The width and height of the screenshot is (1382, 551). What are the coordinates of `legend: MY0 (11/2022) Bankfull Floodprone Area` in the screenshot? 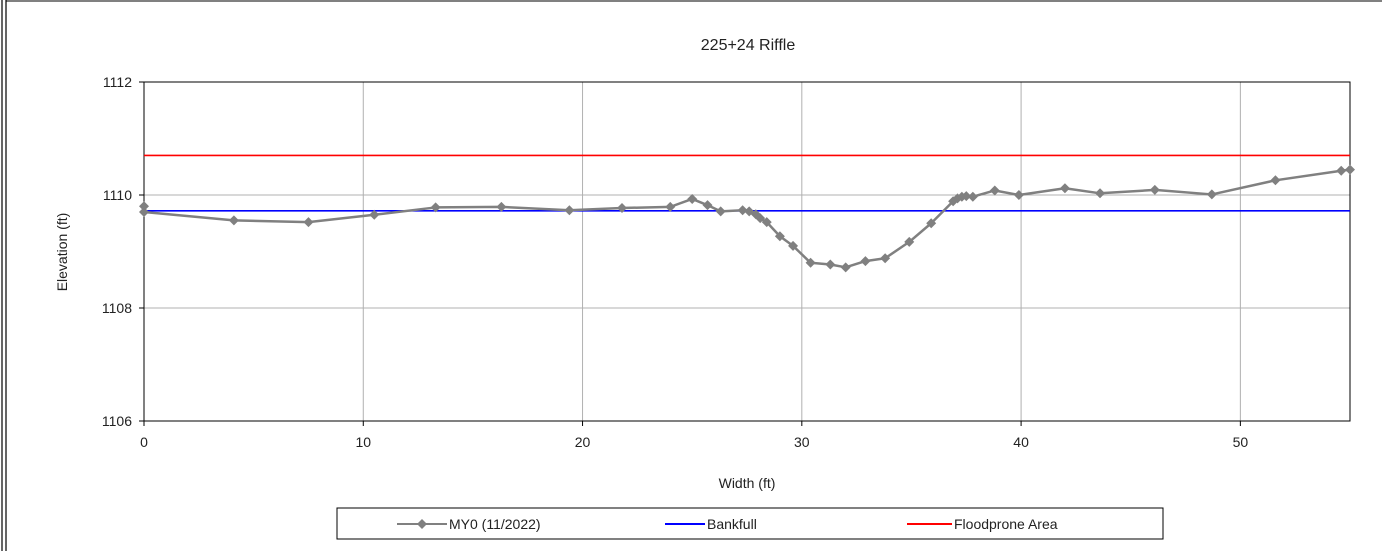 It's located at (750, 523).